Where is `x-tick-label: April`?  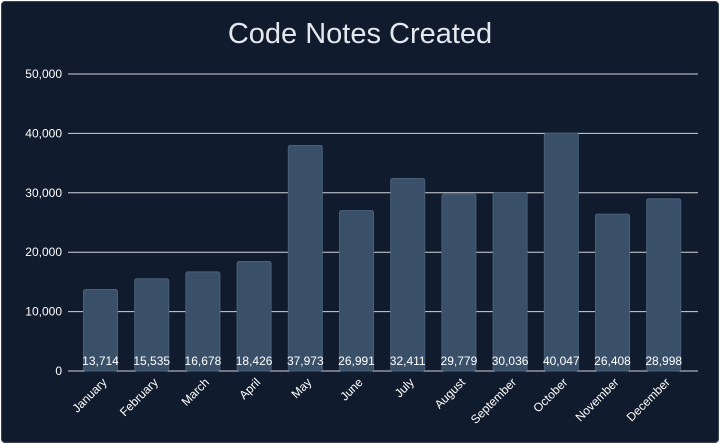 x-tick-label: April is located at coordinates (249, 388).